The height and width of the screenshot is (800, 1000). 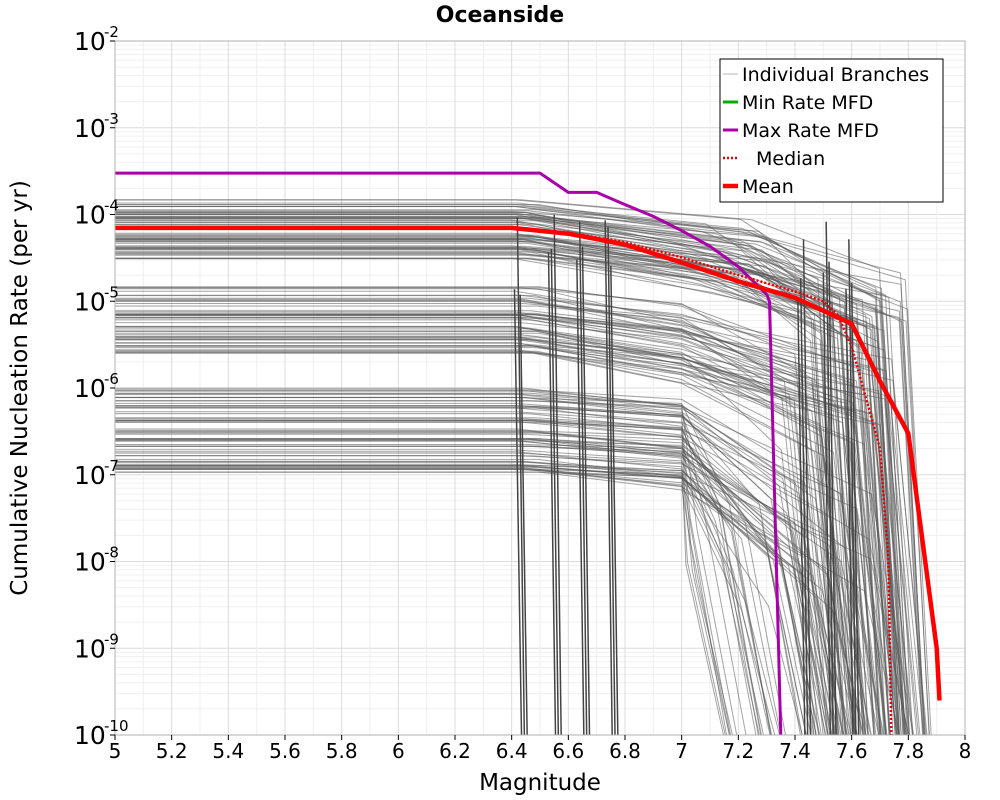 What do you see at coordinates (20, 388) in the screenshot?
I see `y-axis-label: Cumulative Nucleation Rate (per yr)` at bounding box center [20, 388].